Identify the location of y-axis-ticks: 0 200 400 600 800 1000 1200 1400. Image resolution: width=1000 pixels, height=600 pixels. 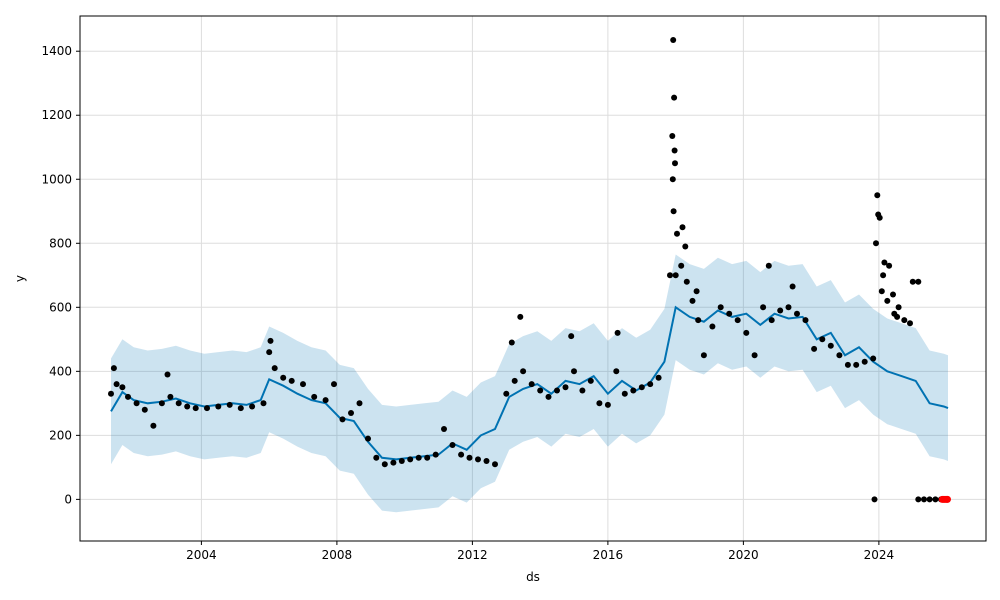
(60, 275).